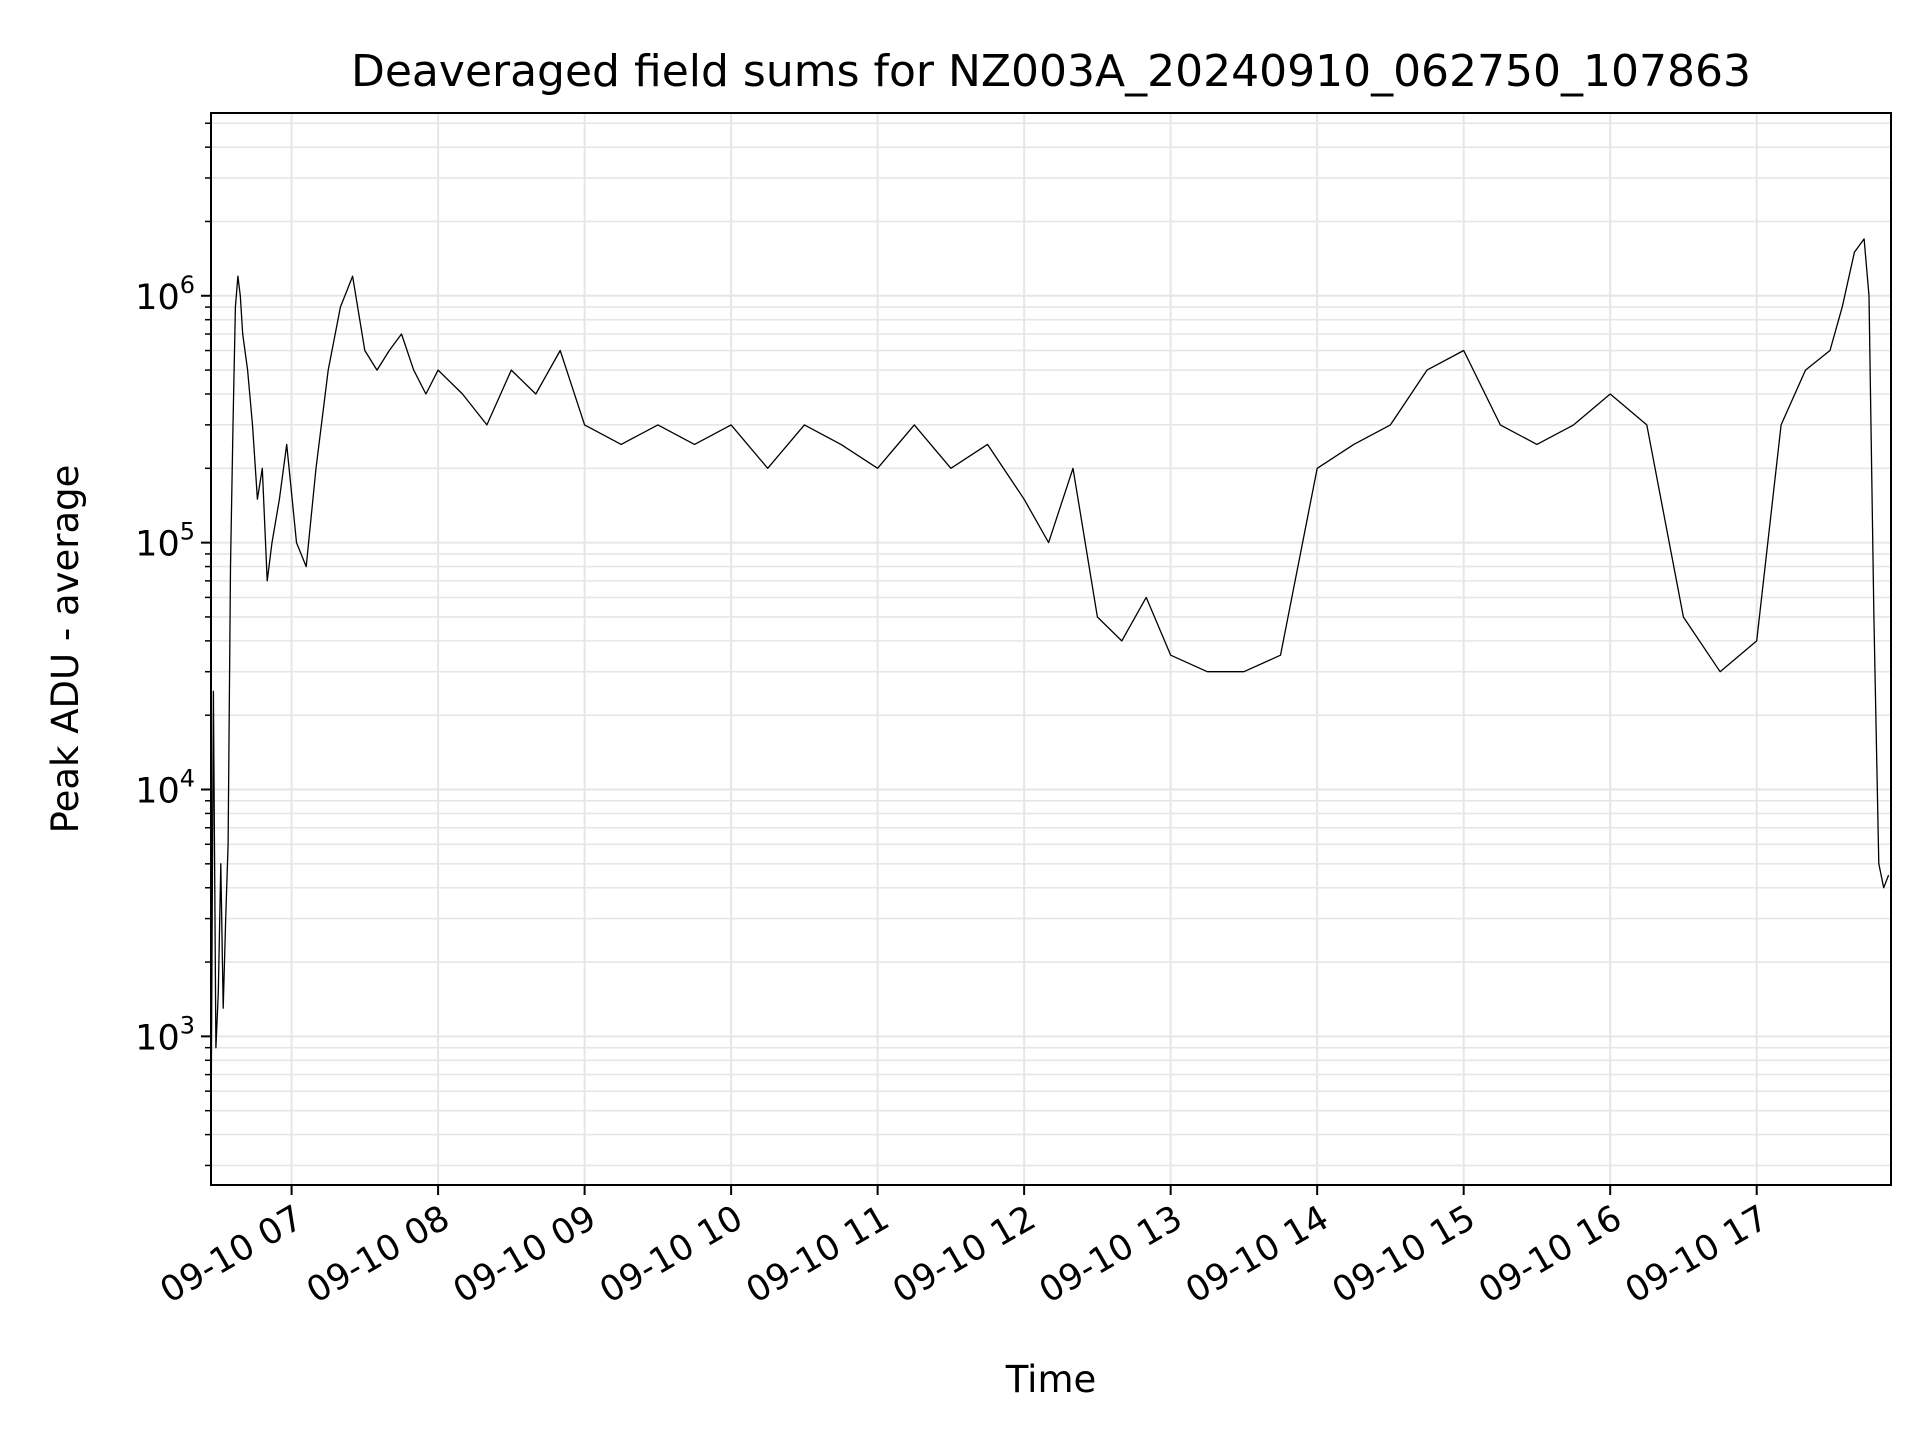 The height and width of the screenshot is (1440, 1920). What do you see at coordinates (1697, 1254) in the screenshot?
I see `x-tick-label: 09-10 17` at bounding box center [1697, 1254].